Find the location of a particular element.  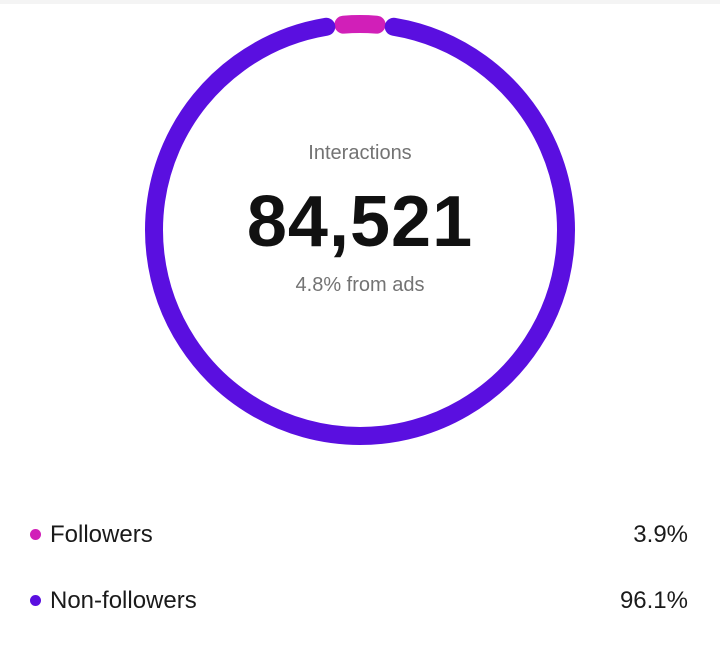

legend-value-non-followers: 96.1% is located at coordinates (653, 600).